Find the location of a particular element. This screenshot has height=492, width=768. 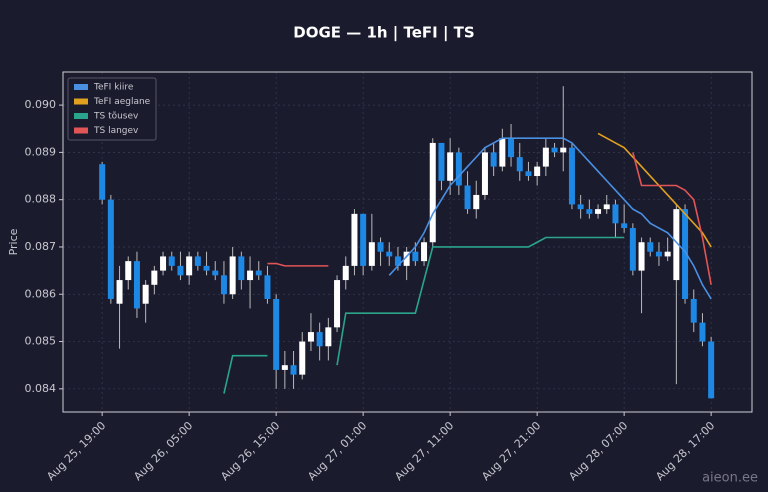

y-axis-label: Price is located at coordinates (13, 241).